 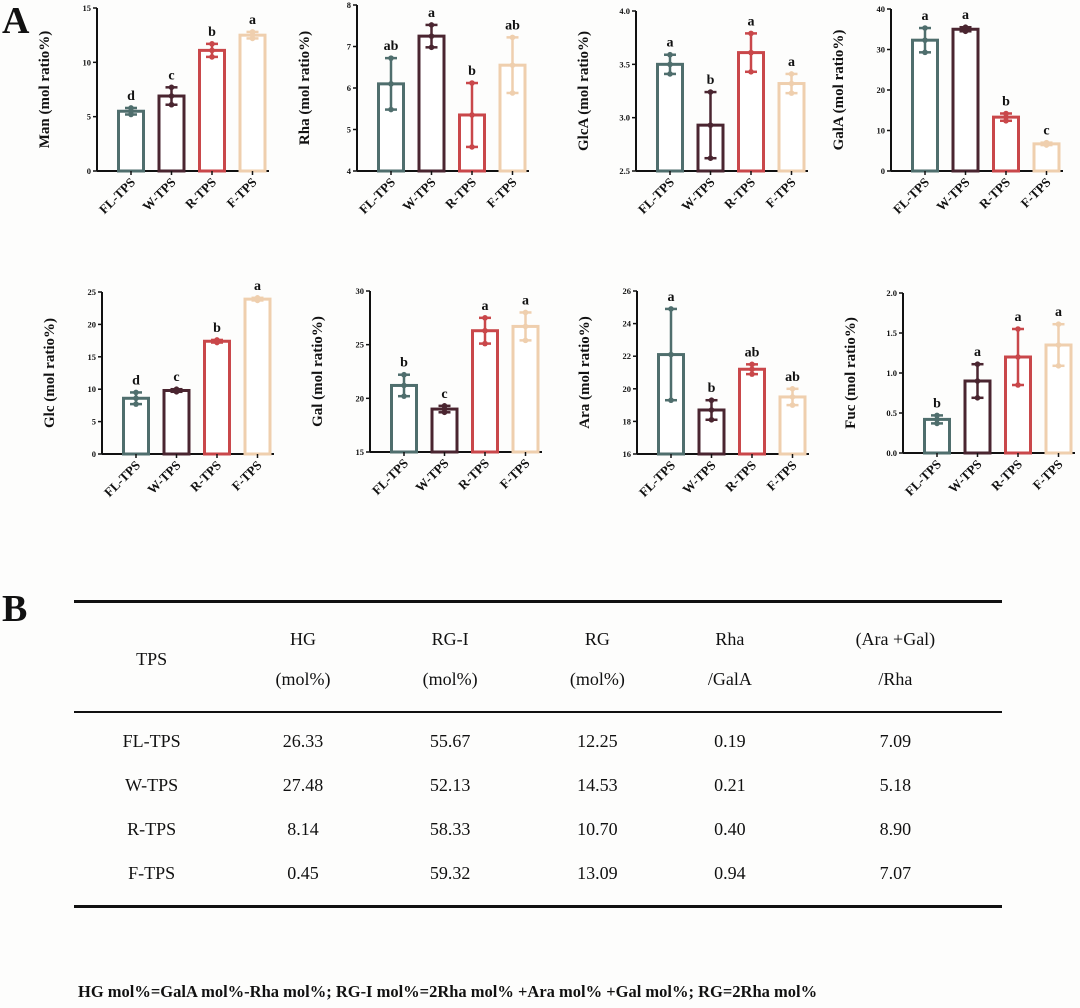 I want to click on y-tick-label: 20, so click(x=92, y=324).